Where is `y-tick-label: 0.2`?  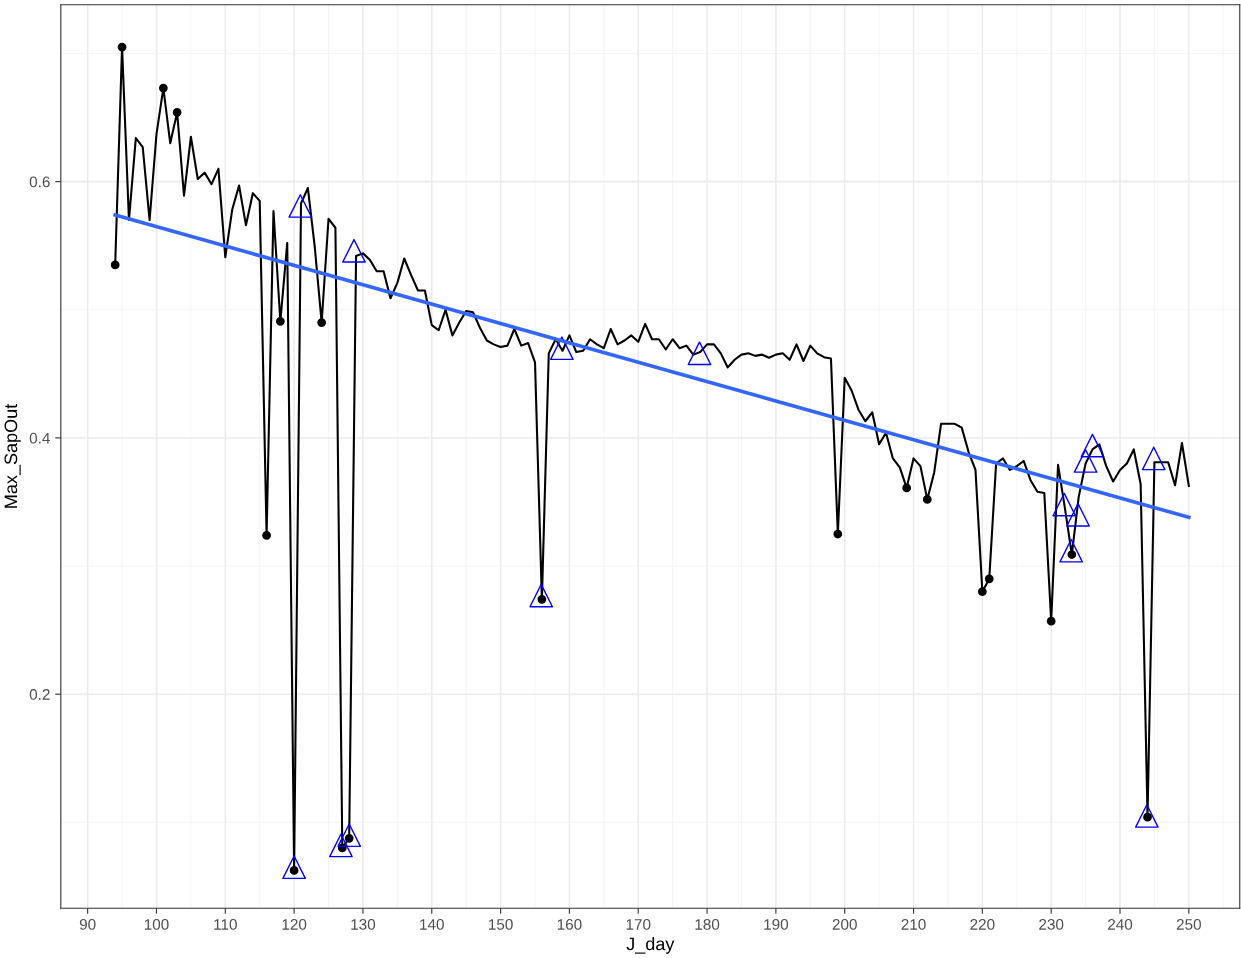
y-tick-label: 0.2 is located at coordinates (39, 694).